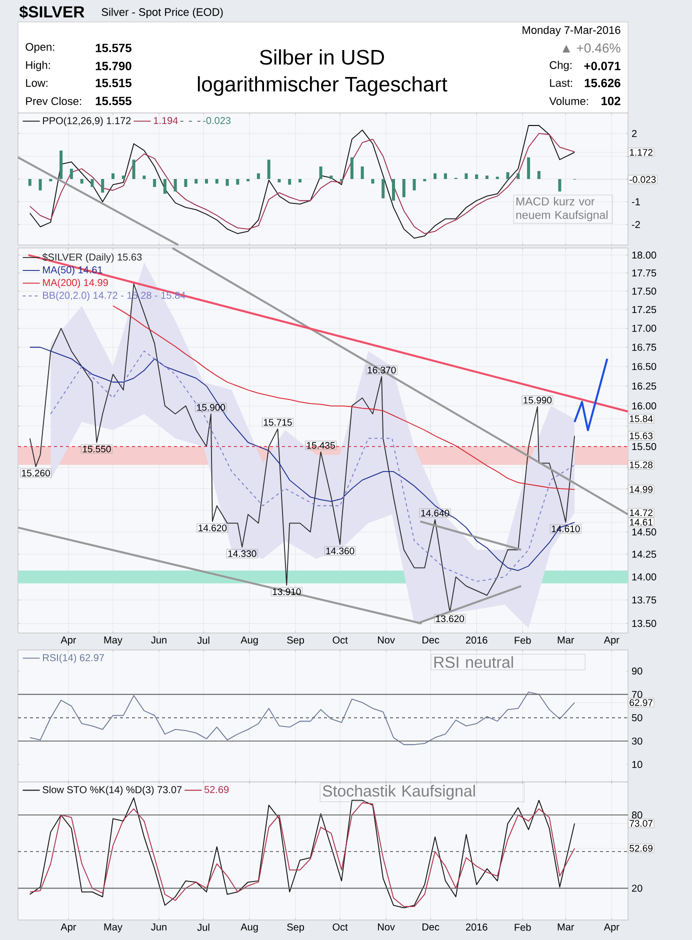 The image size is (692, 940). Describe the element at coordinates (323, 86) in the screenshot. I see `text: logarithmischer Tageschart` at that location.